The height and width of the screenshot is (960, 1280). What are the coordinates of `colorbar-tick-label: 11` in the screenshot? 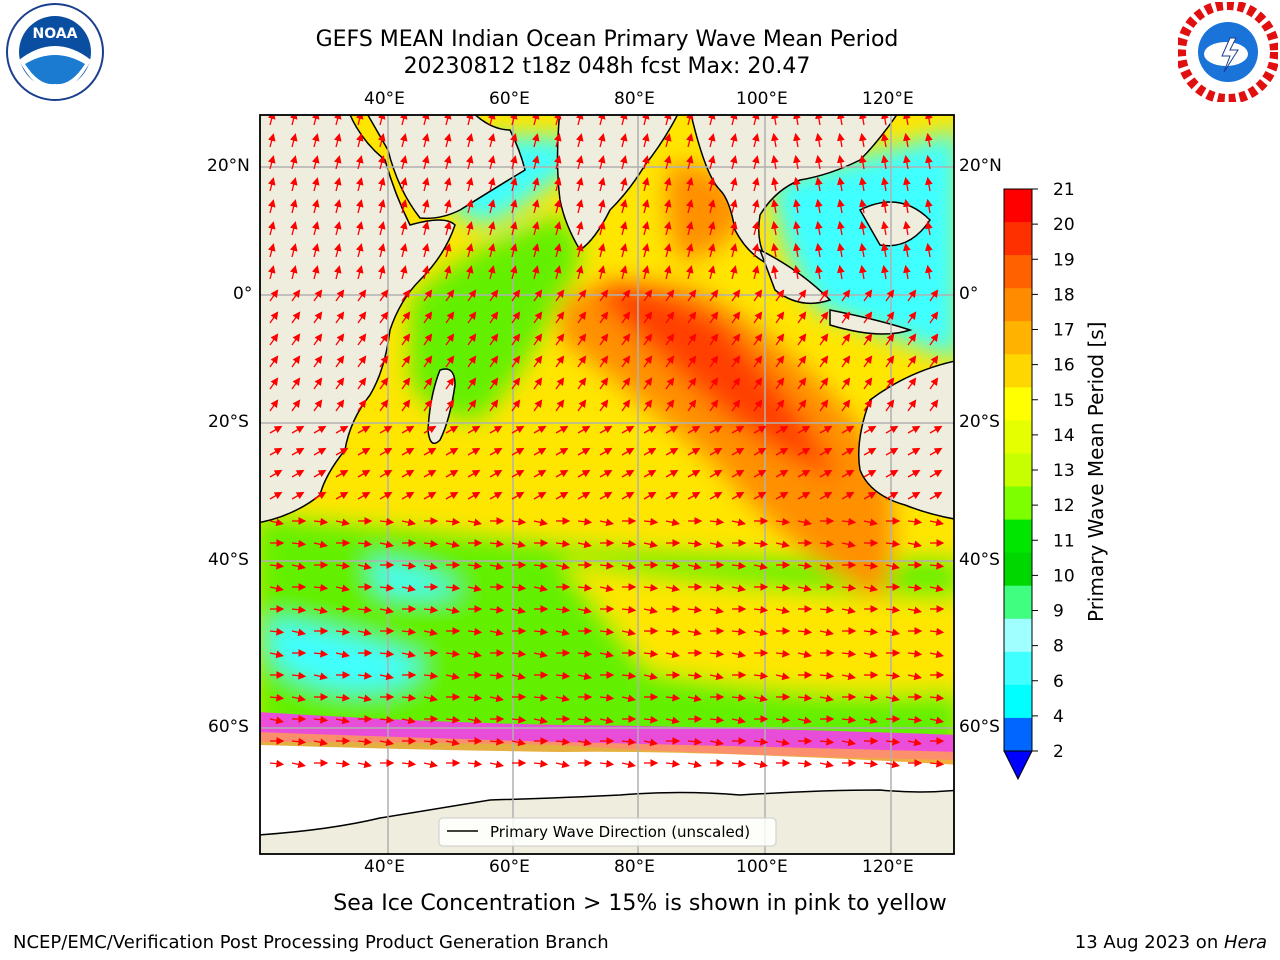 It's located at (1064, 541).